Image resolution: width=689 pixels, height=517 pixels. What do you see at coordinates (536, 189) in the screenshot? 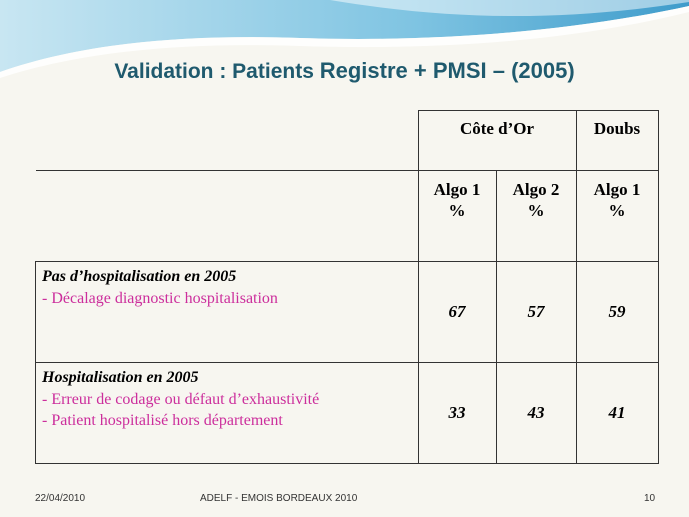
I see `subheader-label: Algo 2` at bounding box center [536, 189].